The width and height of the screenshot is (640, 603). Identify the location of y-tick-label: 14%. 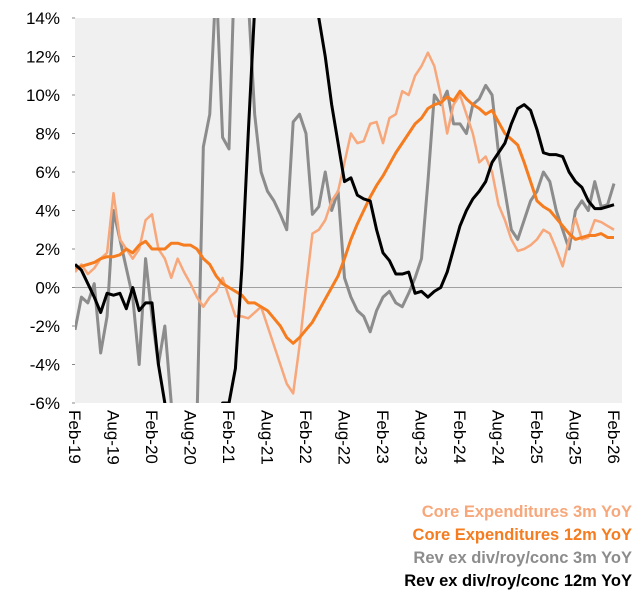
(43, 18).